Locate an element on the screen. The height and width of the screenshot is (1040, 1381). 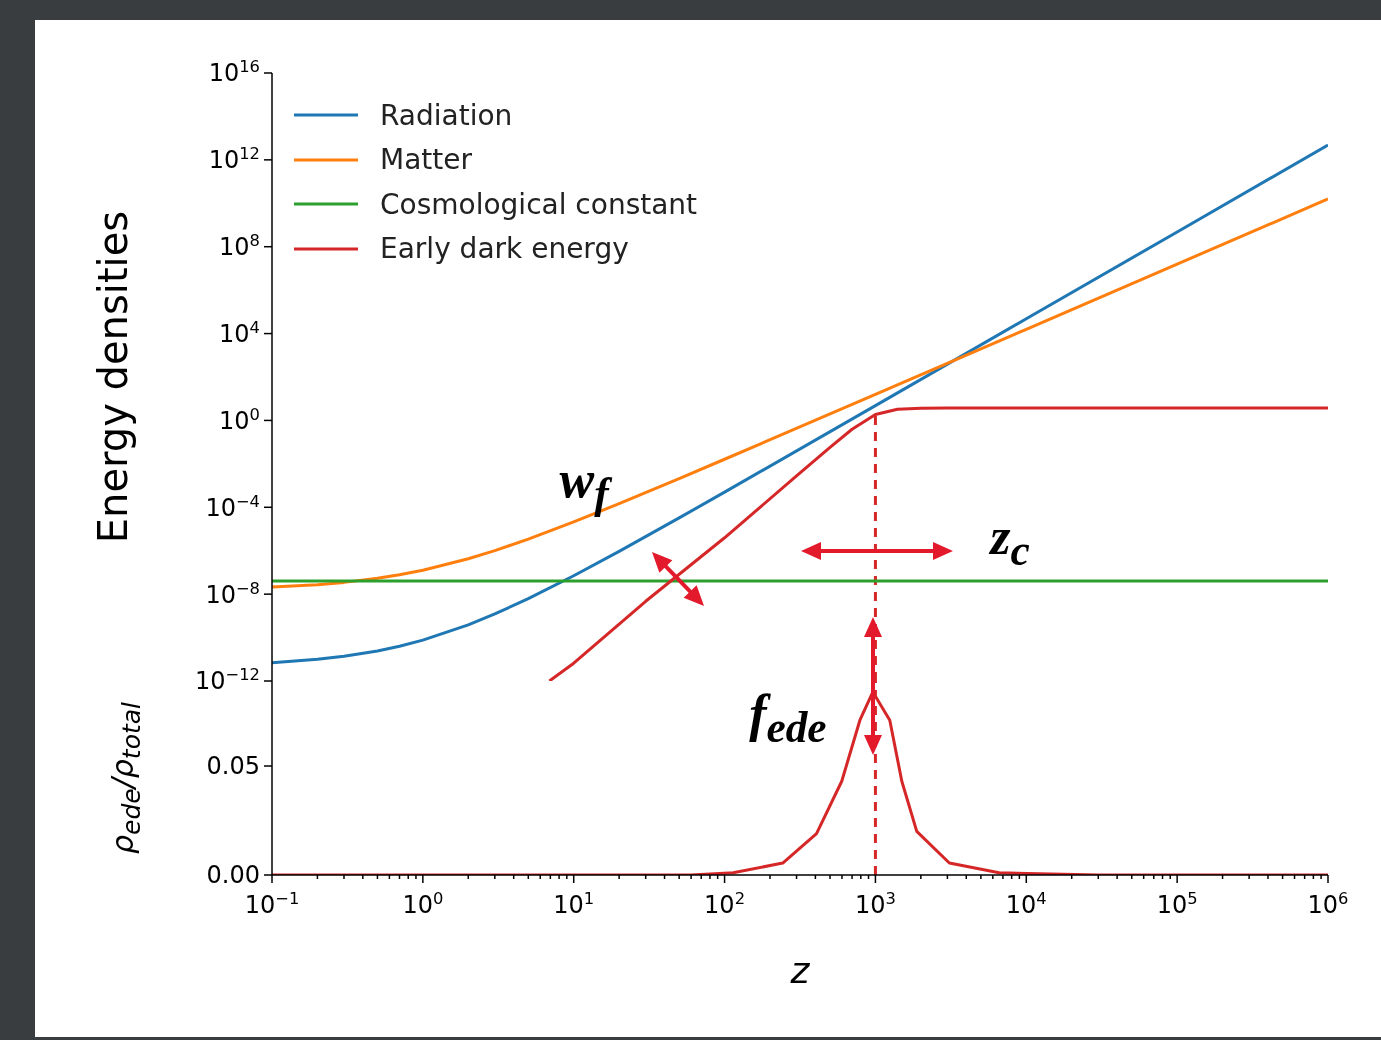
annotation: f$_{ede}$ is located at coordinates (788, 718).